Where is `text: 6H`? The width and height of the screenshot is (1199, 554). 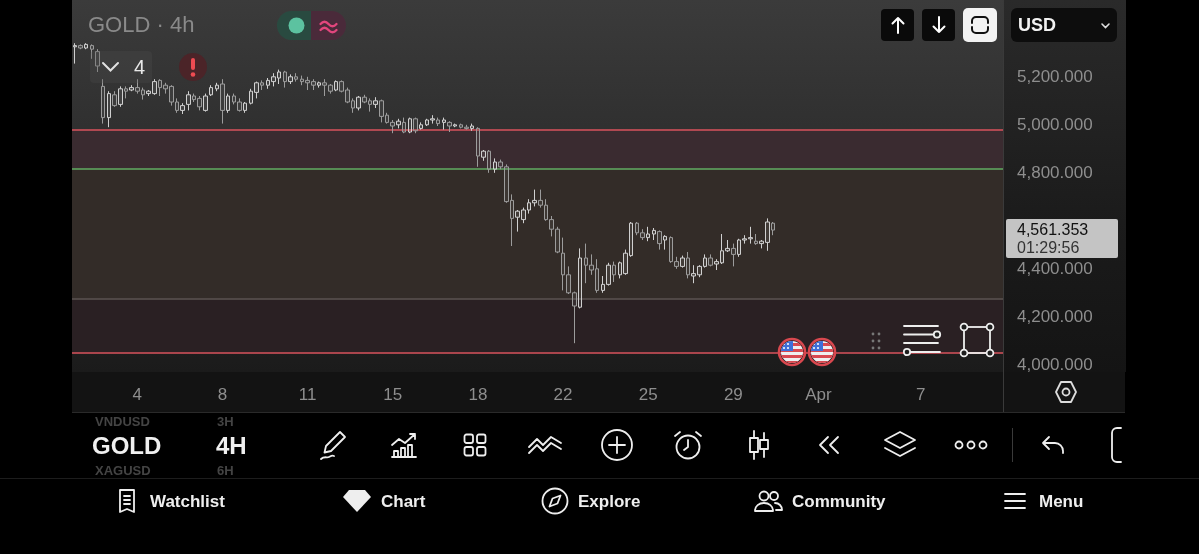
text: 6H is located at coordinates (225, 470).